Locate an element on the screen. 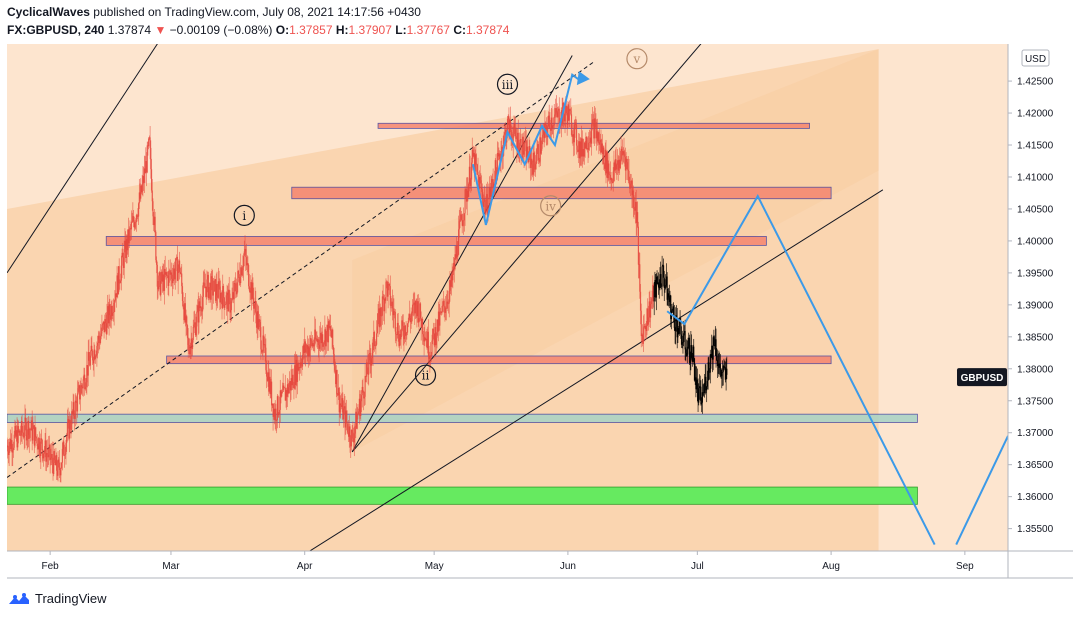 The image size is (1073, 617). wave-label-iv: iv is located at coordinates (551, 206).